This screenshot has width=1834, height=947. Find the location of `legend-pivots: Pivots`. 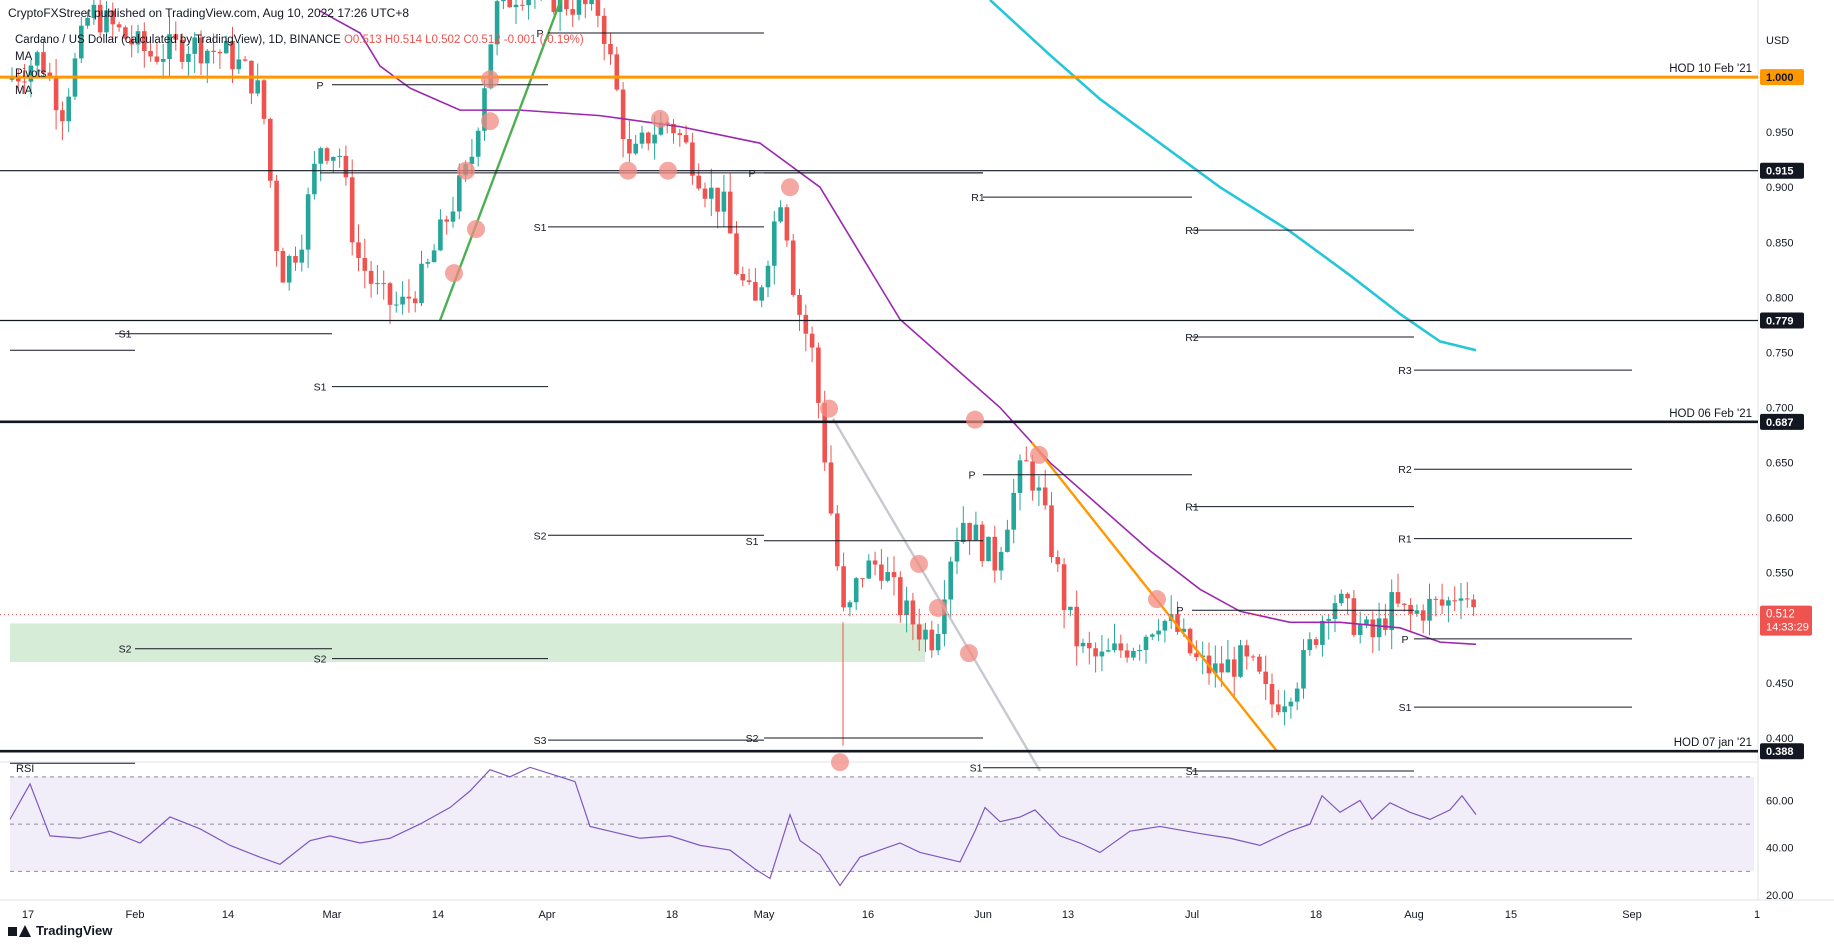

legend-pivots: Pivots is located at coordinates (31, 74).